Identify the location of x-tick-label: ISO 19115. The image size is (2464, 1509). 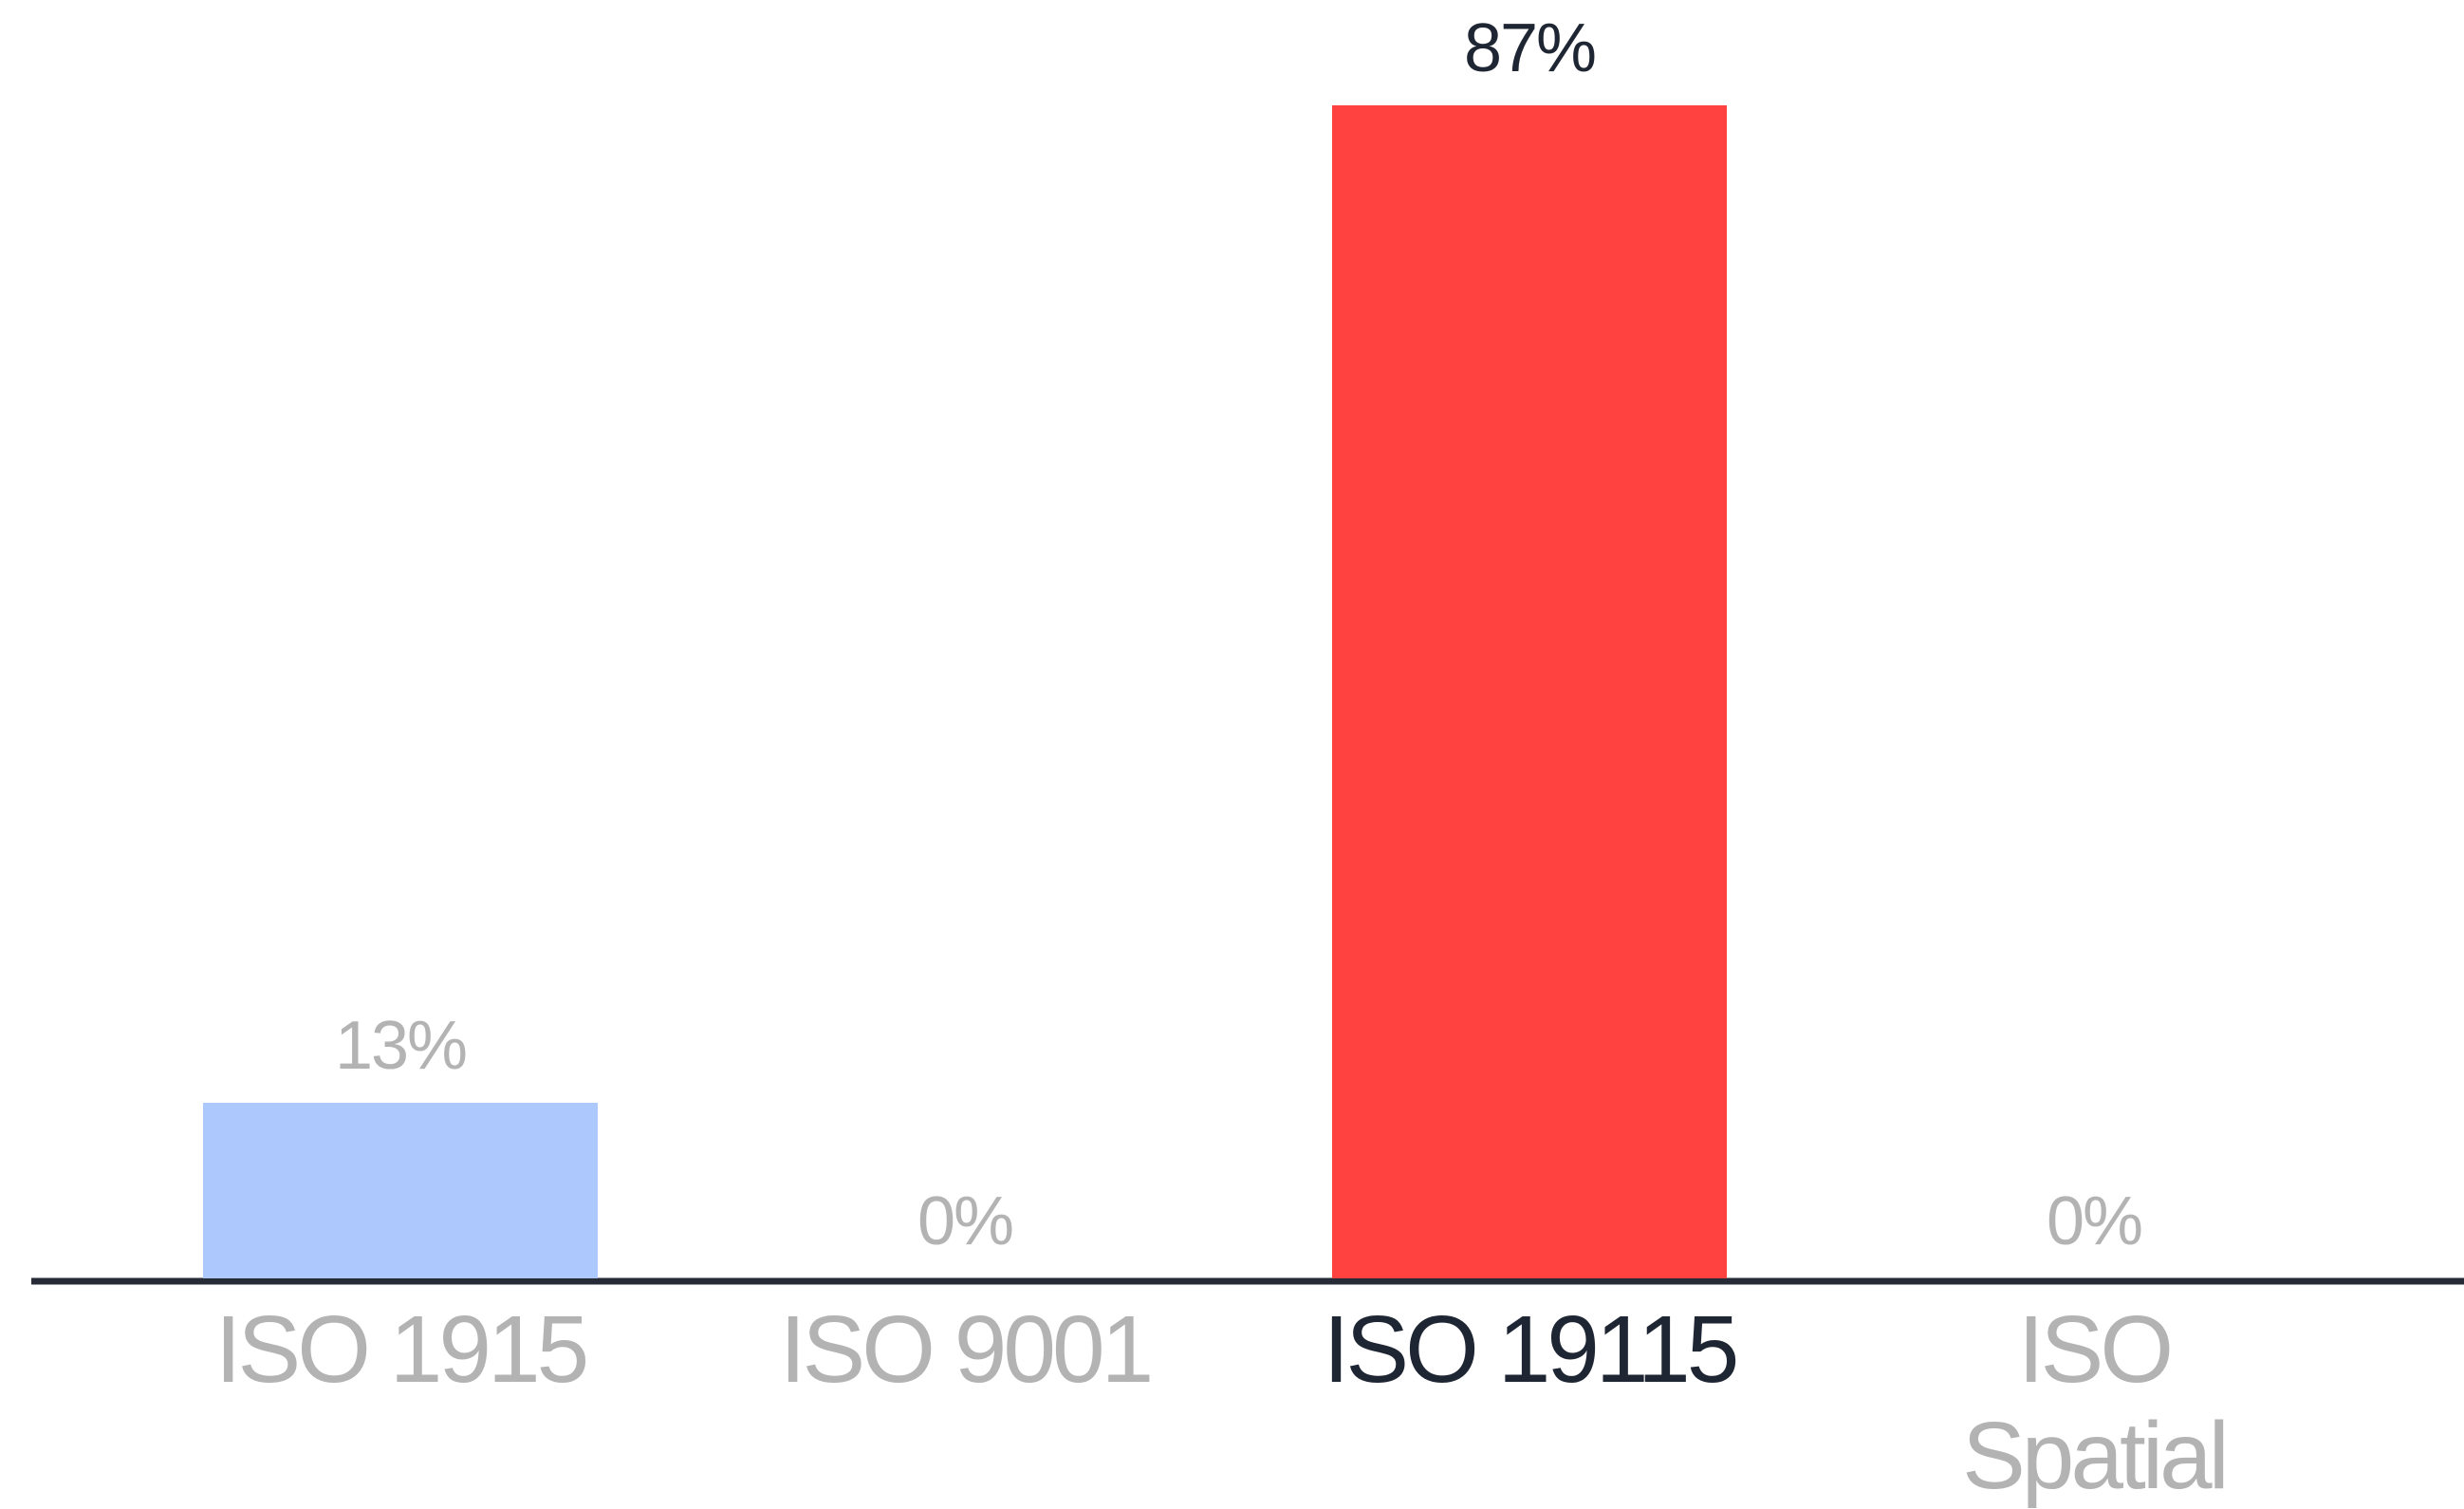
(1531, 1349).